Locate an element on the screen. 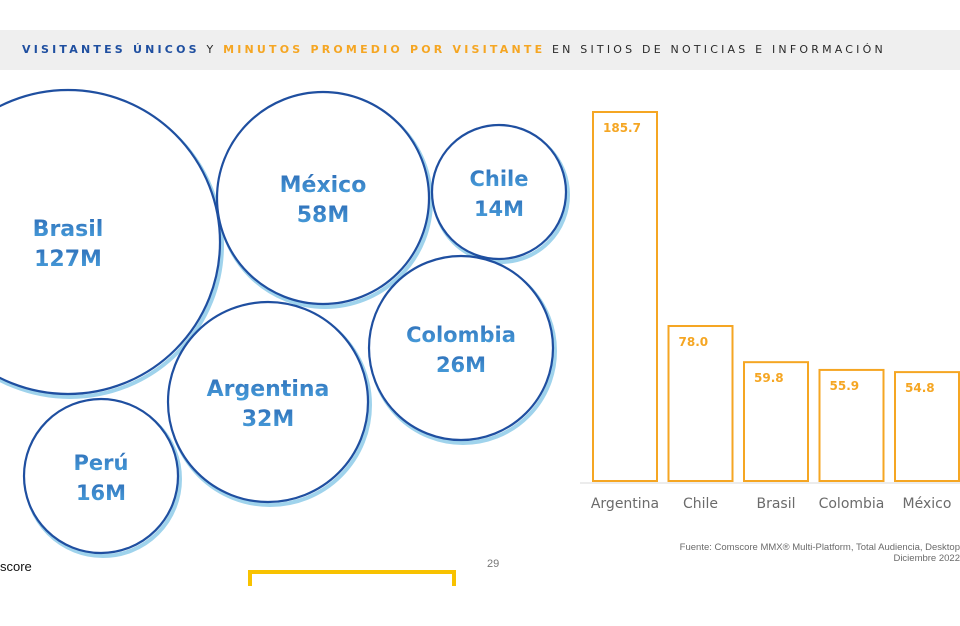 The image size is (960, 626). brand-logo-text: score is located at coordinates (16, 566).